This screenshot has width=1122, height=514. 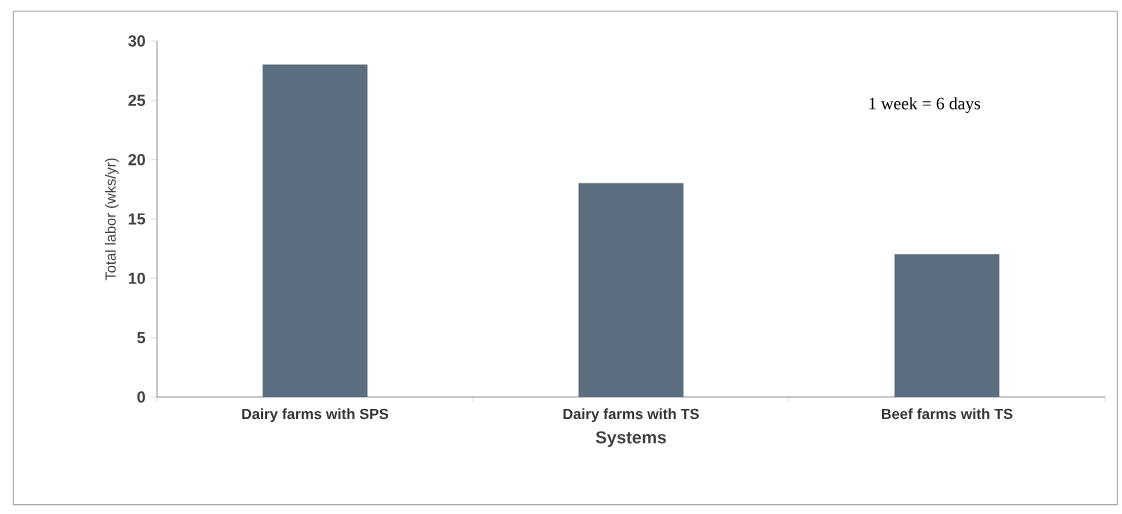 What do you see at coordinates (136, 160) in the screenshot?
I see `y-tick-label: 20` at bounding box center [136, 160].